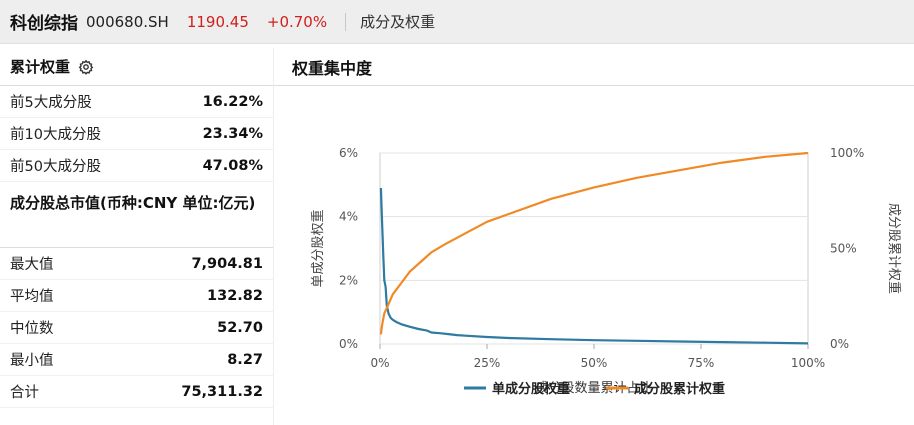 The height and width of the screenshot is (425, 914). What do you see at coordinates (136, 102) in the screenshot?
I see `cum-row-top5: 前5大成分股 16.22%` at bounding box center [136, 102].